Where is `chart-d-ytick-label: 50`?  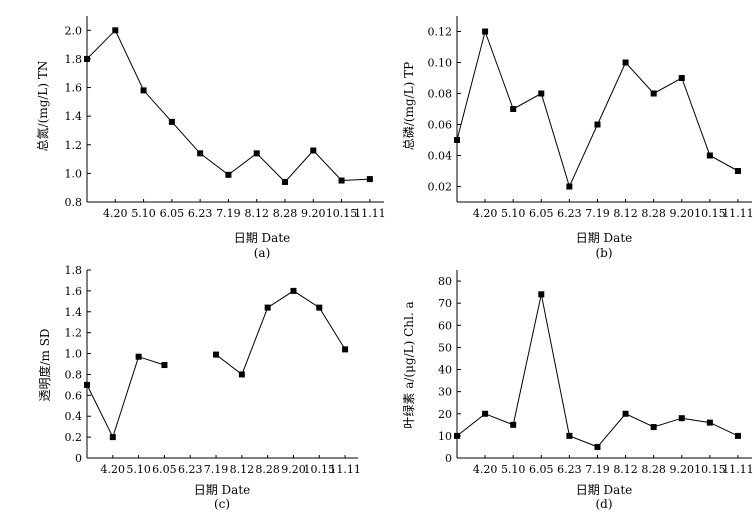
chart-d-ytick-label: 50 is located at coordinates (445, 347).